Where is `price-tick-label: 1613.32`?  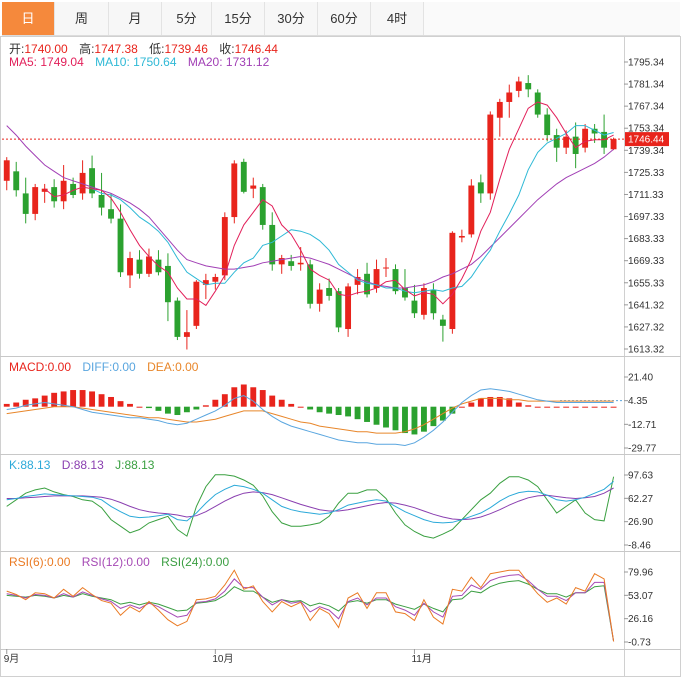 price-tick-label: 1613.32 is located at coordinates (646, 350).